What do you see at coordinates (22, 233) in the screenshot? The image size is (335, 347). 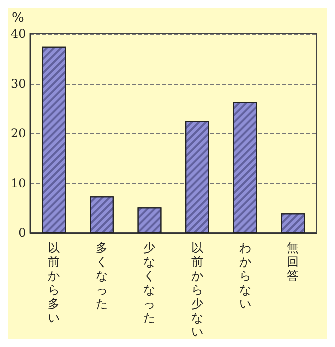 I see `y-tick-label: 0` at bounding box center [22, 233].